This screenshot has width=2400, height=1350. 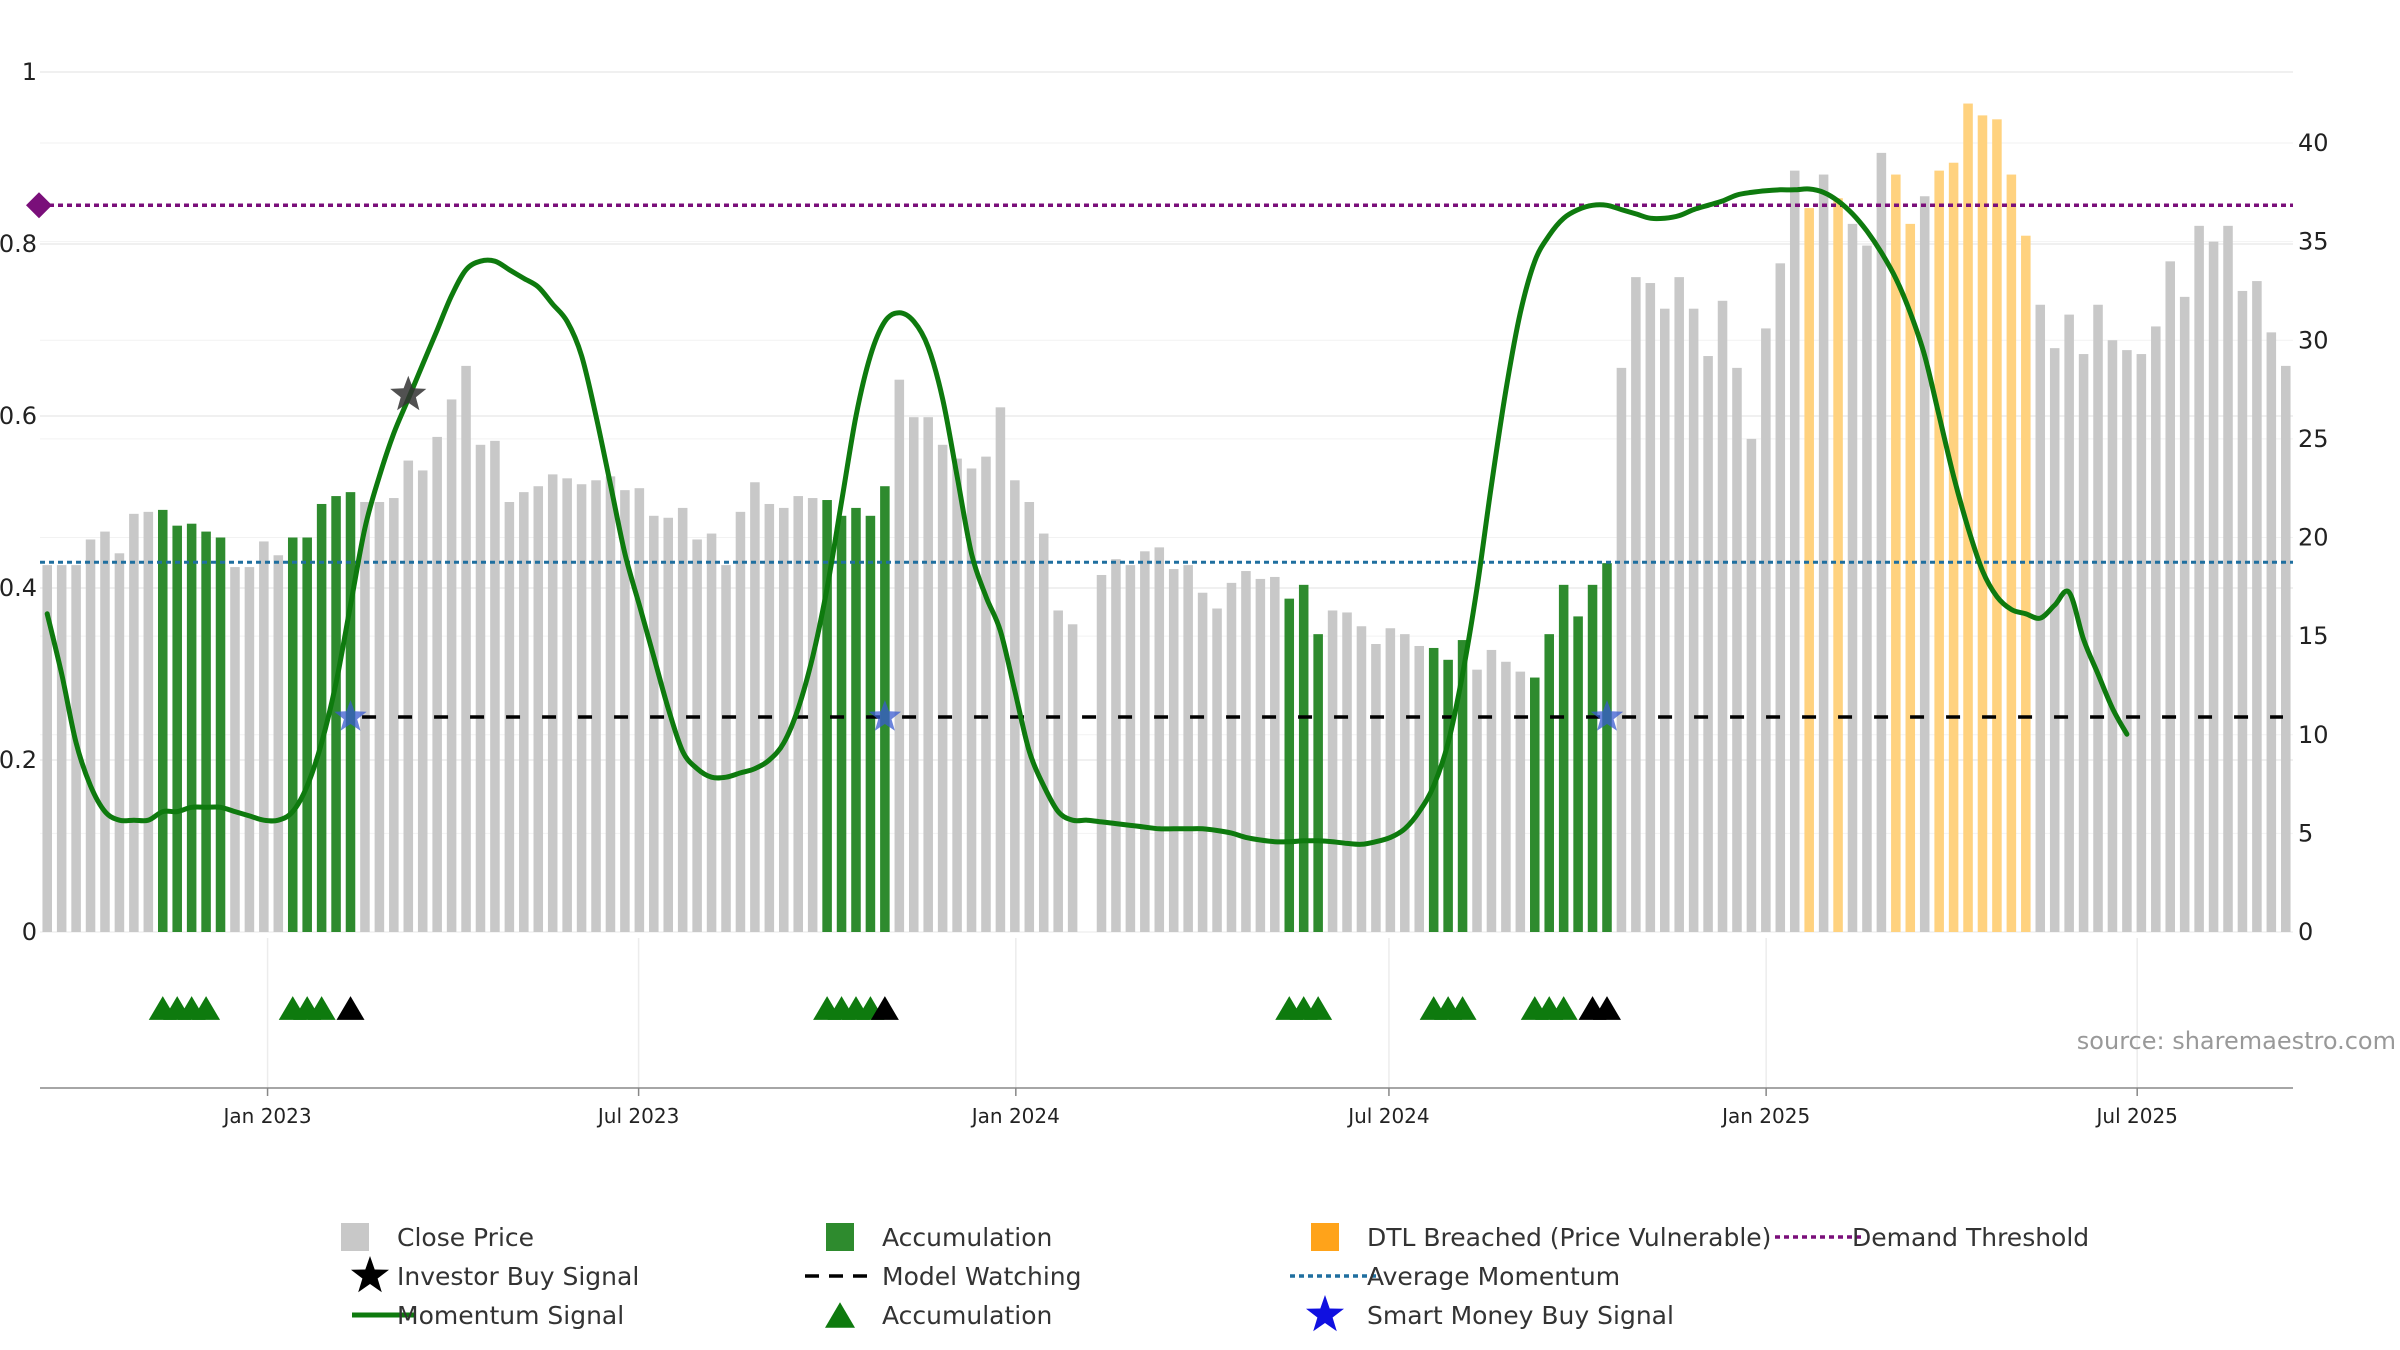 What do you see at coordinates (1015, 1116) in the screenshot?
I see `x-tick-label: Jan 2024` at bounding box center [1015, 1116].